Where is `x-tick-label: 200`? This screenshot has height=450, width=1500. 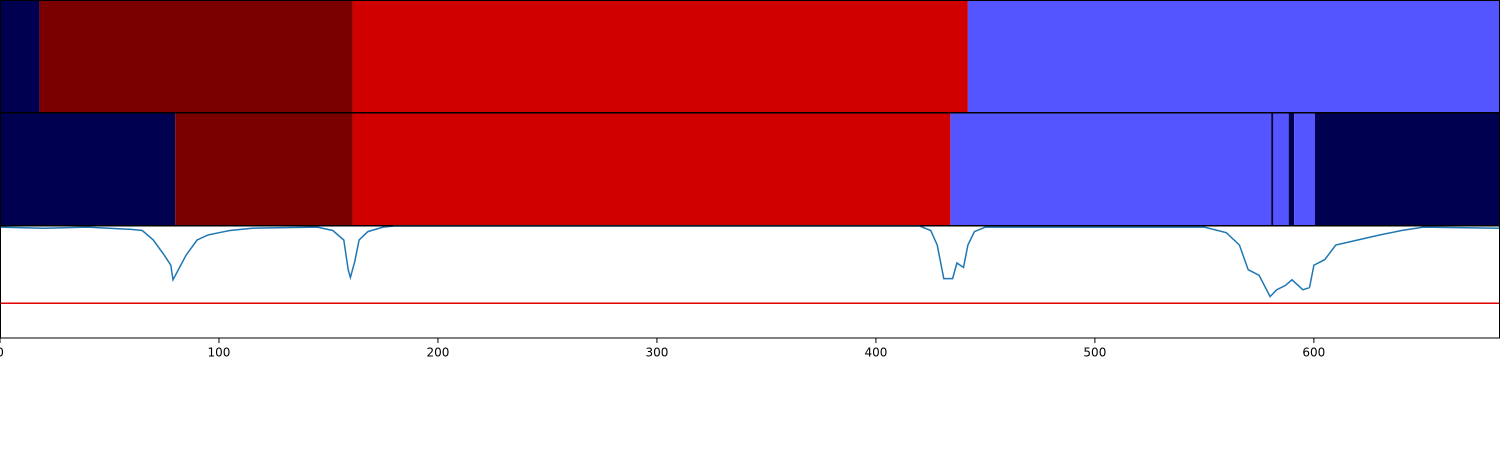 x-tick-label: 200 is located at coordinates (438, 353).